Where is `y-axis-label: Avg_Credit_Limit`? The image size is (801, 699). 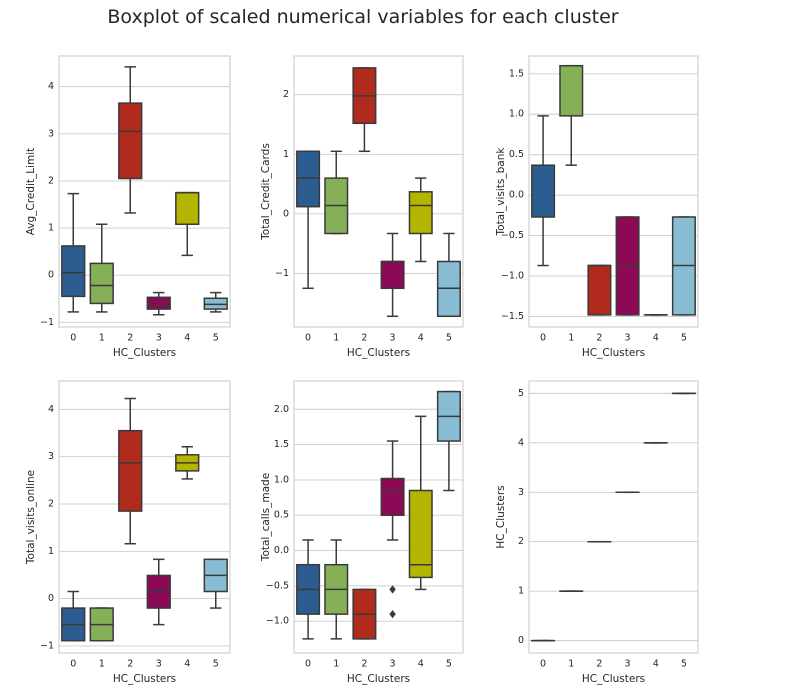
y-axis-label: Avg_Credit_Limit is located at coordinates (31, 192).